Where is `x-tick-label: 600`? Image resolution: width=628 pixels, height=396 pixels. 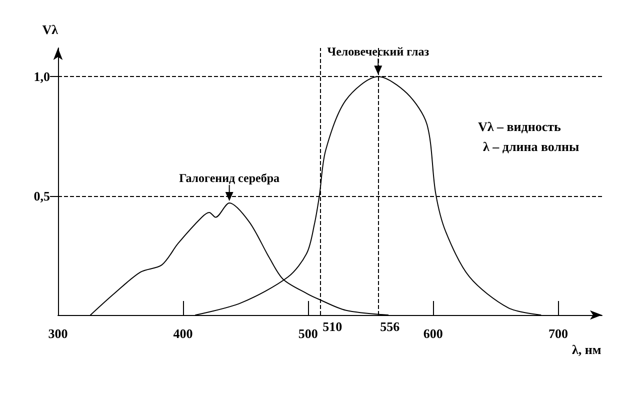 x-tick-label: 600 is located at coordinates (433, 333).